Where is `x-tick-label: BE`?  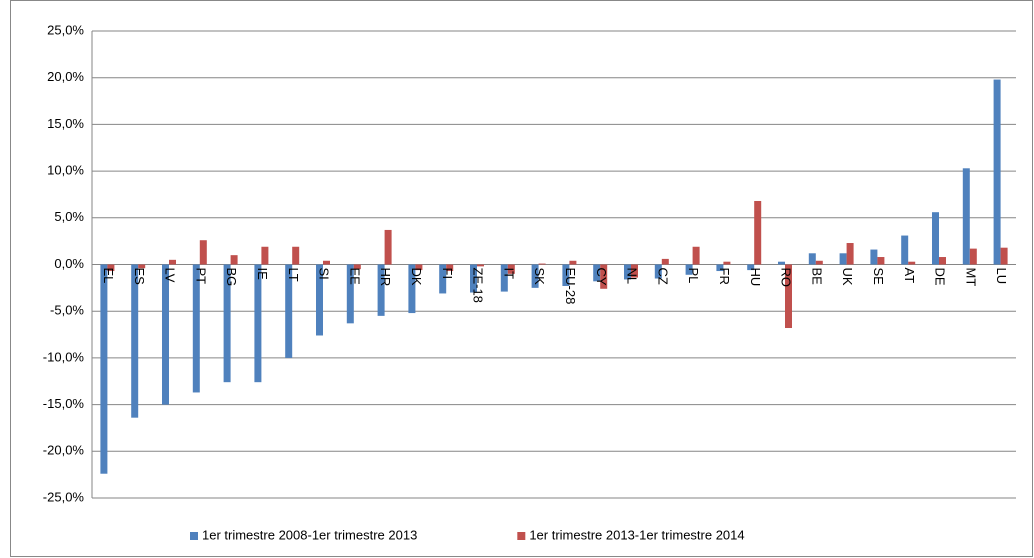 x-tick-label: BE is located at coordinates (816, 277).